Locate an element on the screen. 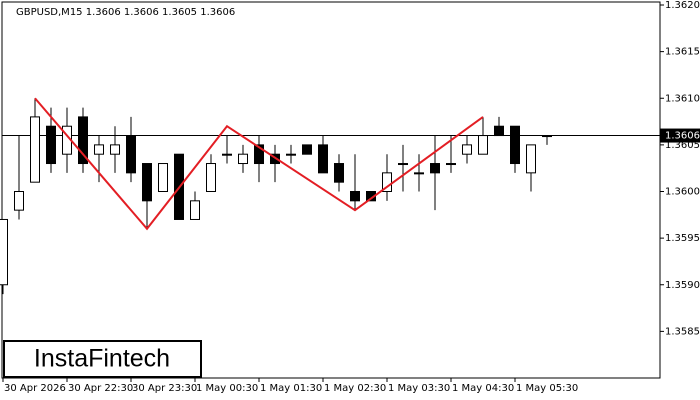  last-price-box is located at coordinates (680, 135).